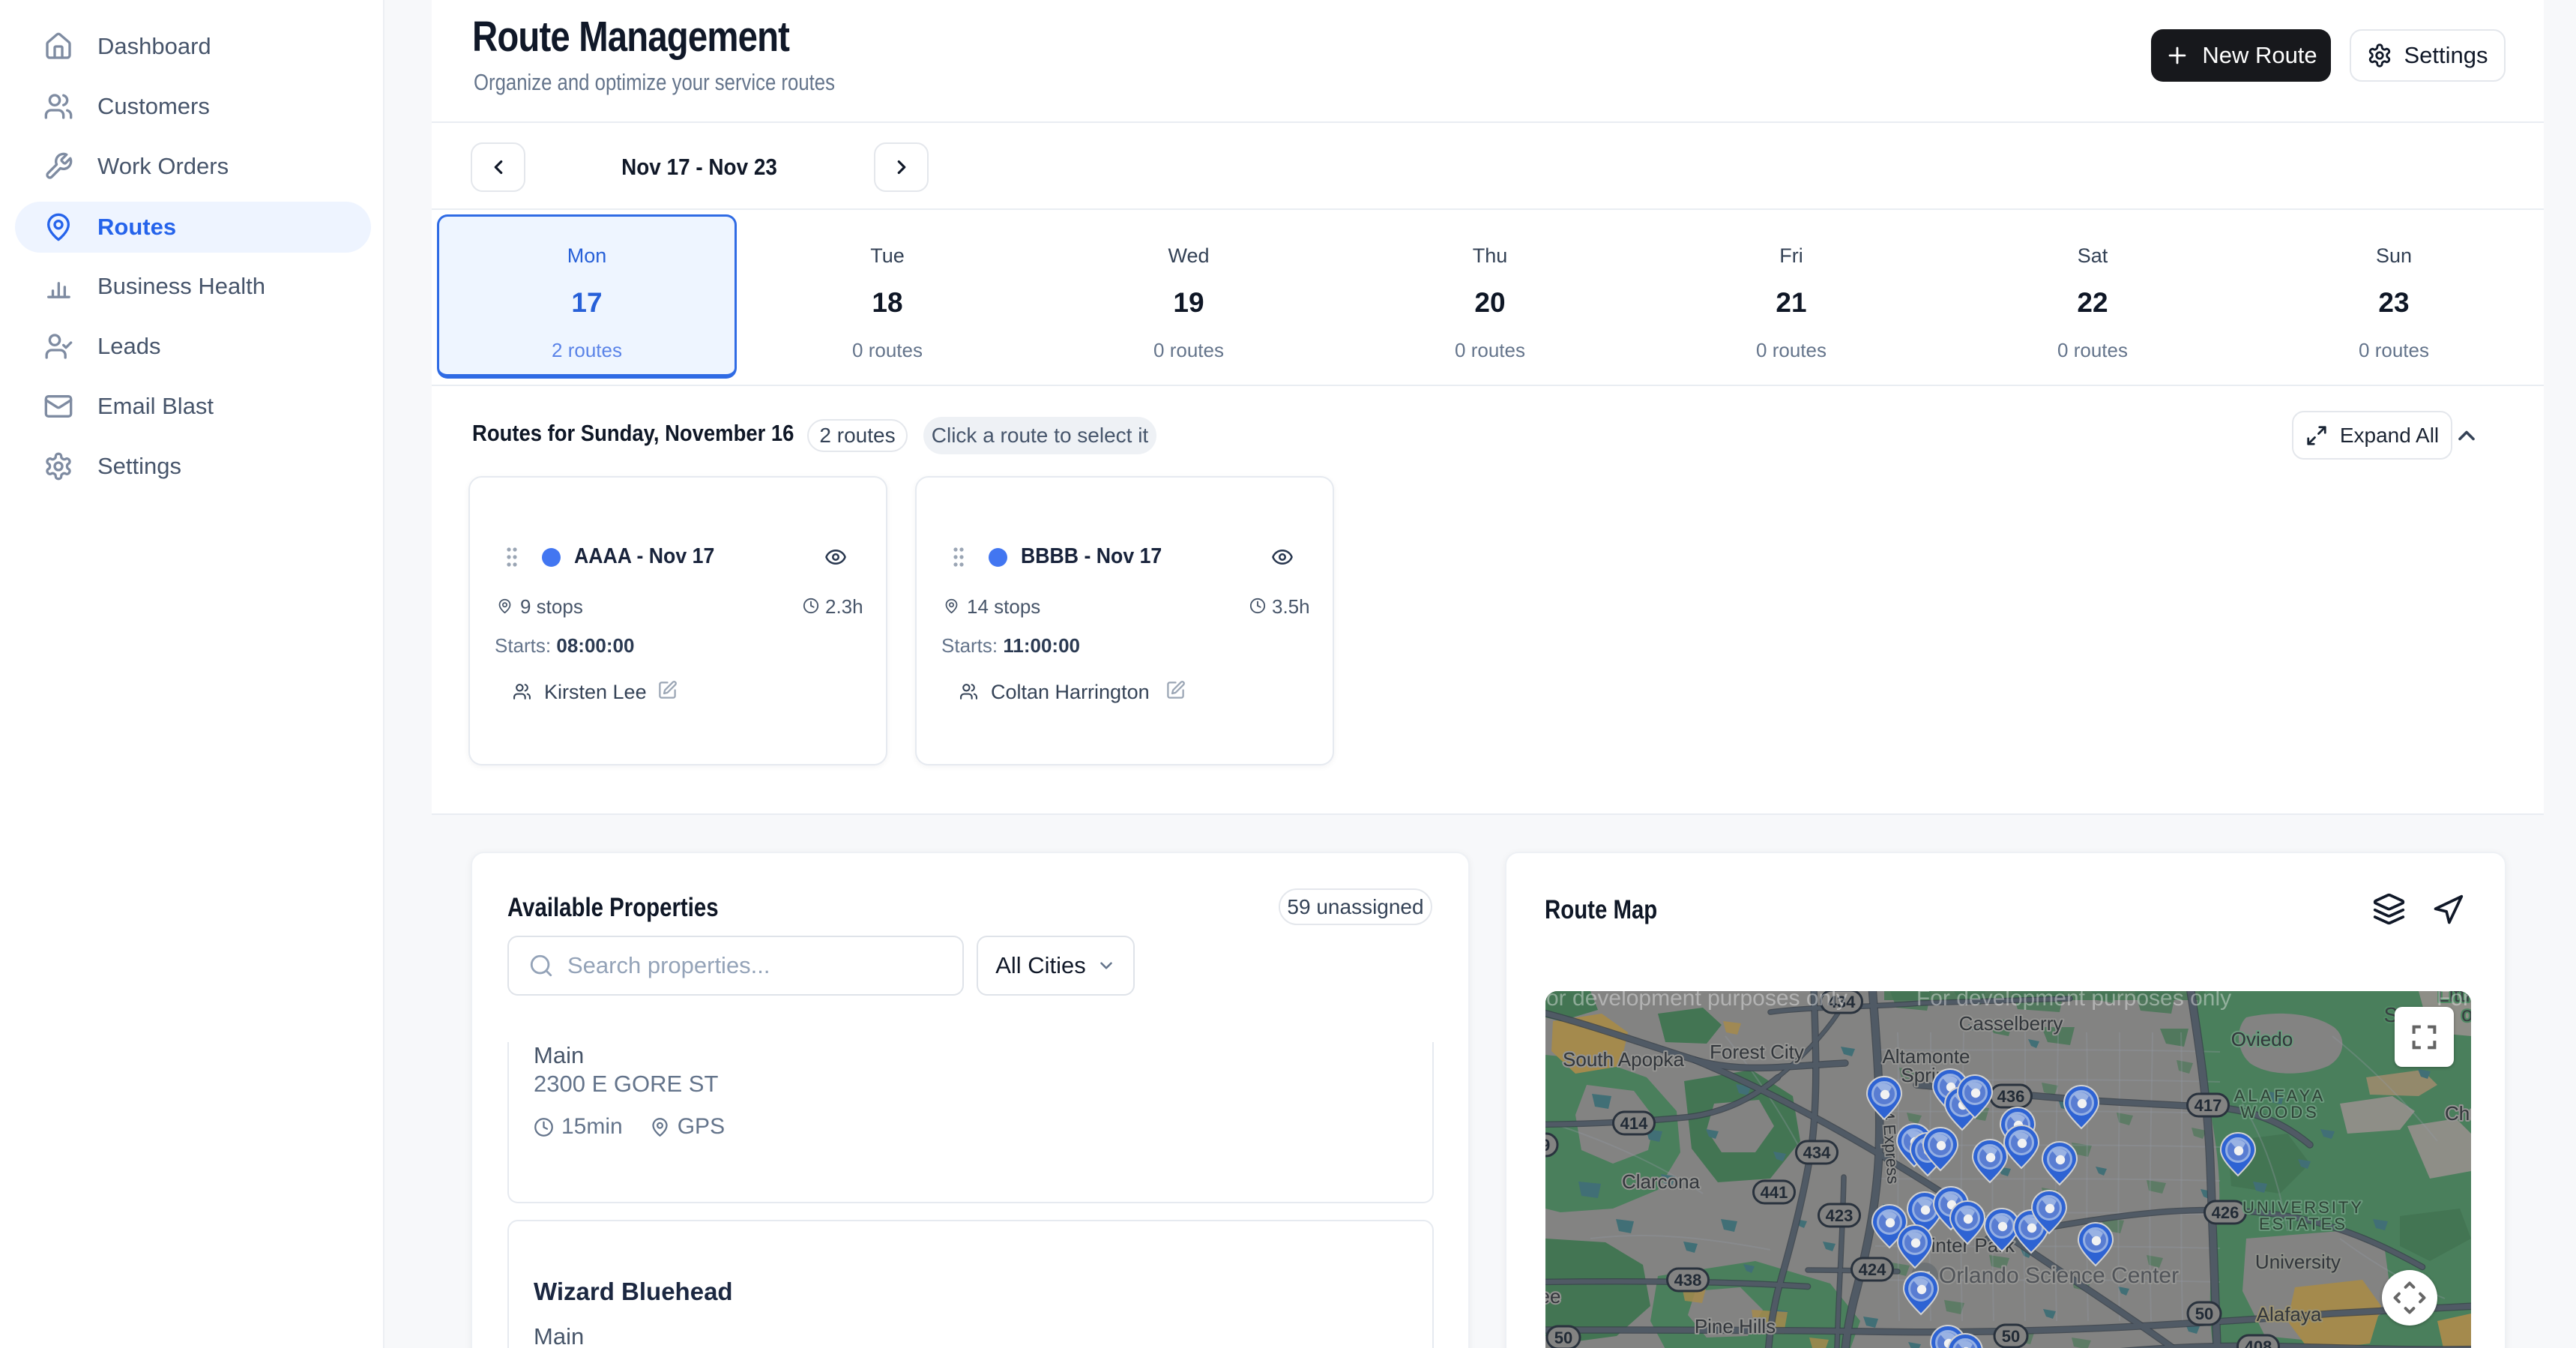 The height and width of the screenshot is (1348, 2576). I want to click on svg-text: Little Big, so click(2454, 998).